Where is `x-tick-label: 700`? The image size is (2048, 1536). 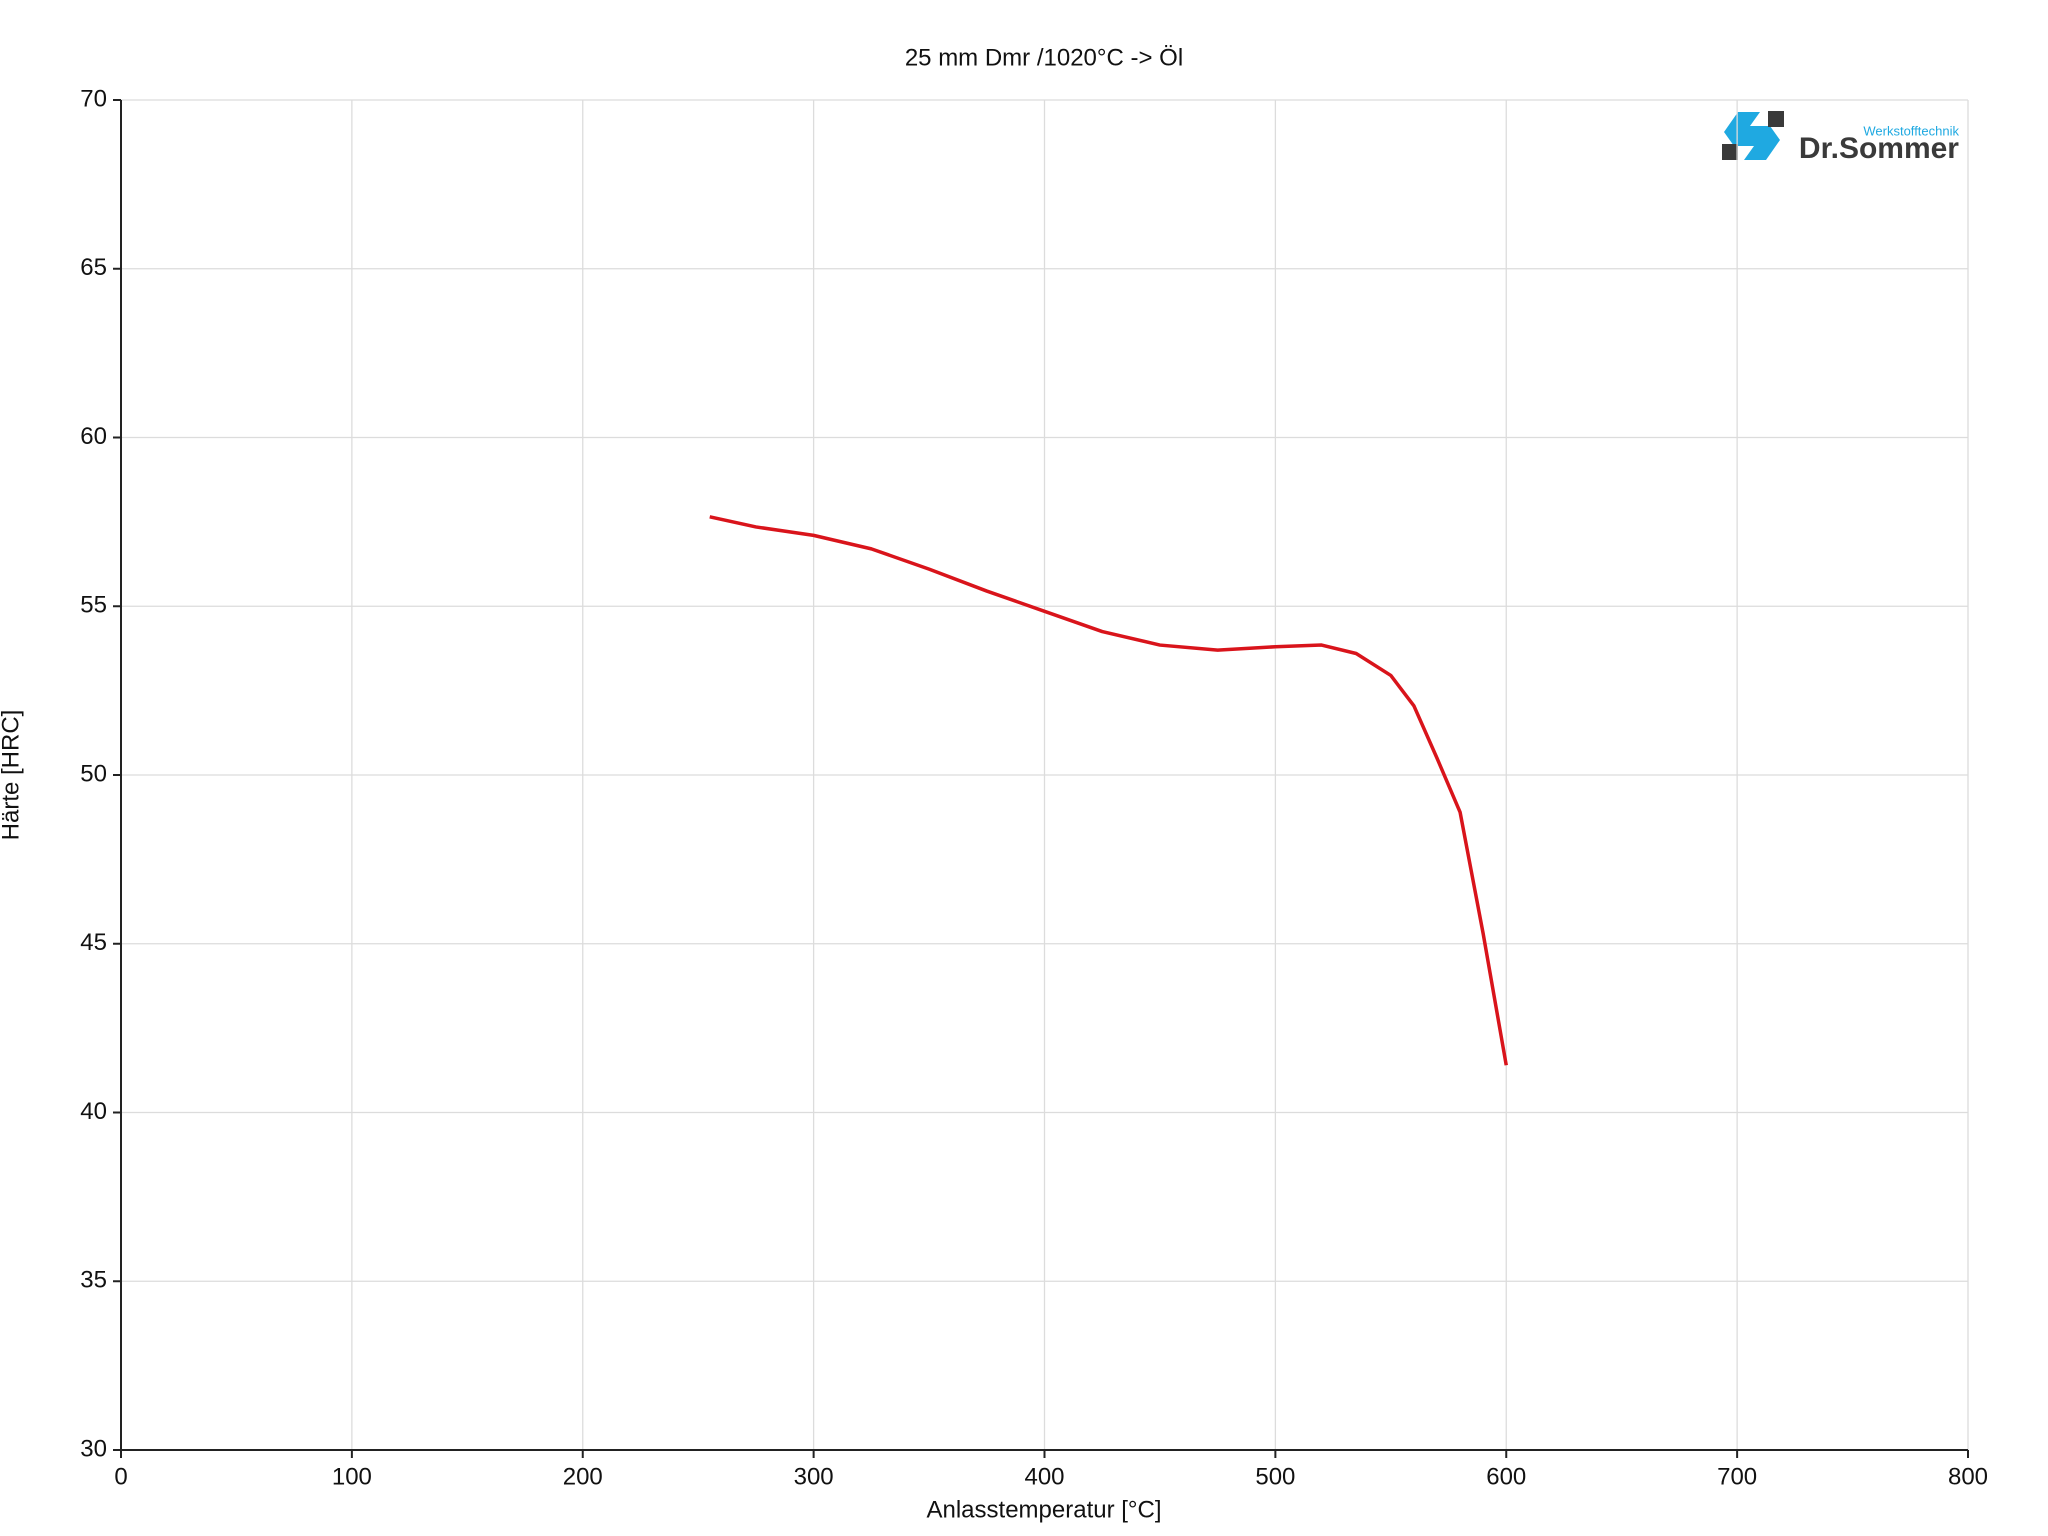 x-tick-label: 700 is located at coordinates (1737, 1476).